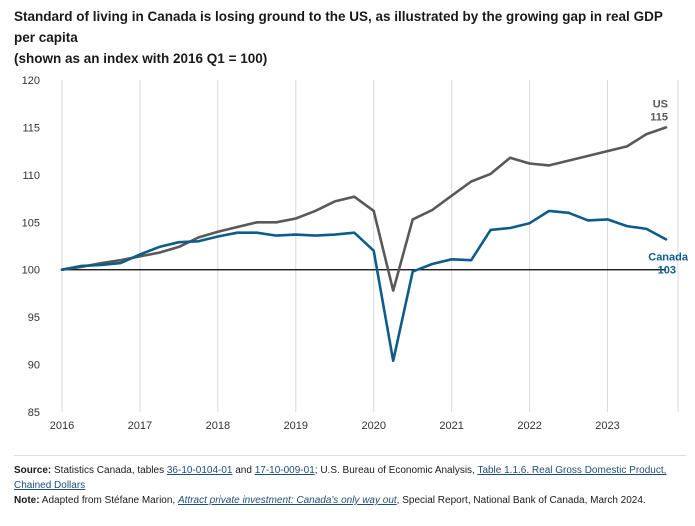 Image resolution: width=695 pixels, height=526 pixels. I want to click on source-label: Source:, so click(33, 470).